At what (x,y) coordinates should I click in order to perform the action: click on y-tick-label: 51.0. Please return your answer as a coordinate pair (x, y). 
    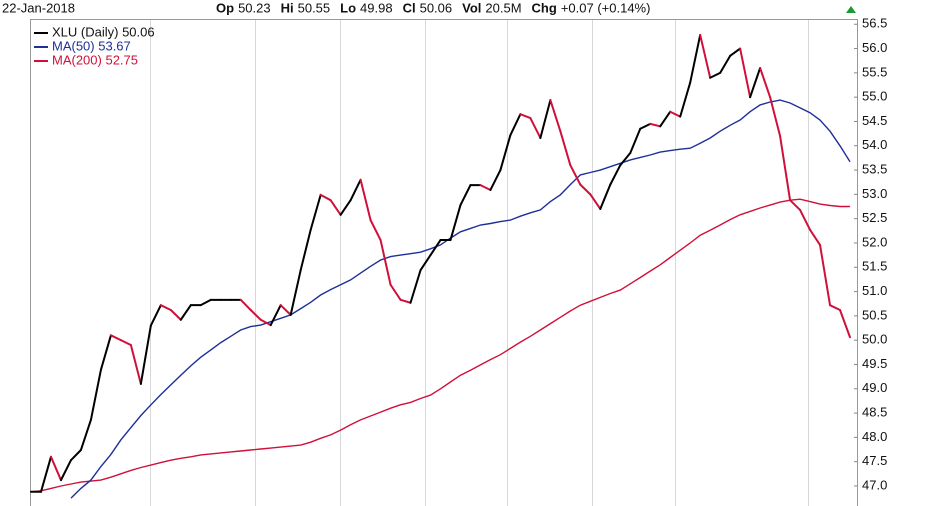
    Looking at the image, I should click on (874, 290).